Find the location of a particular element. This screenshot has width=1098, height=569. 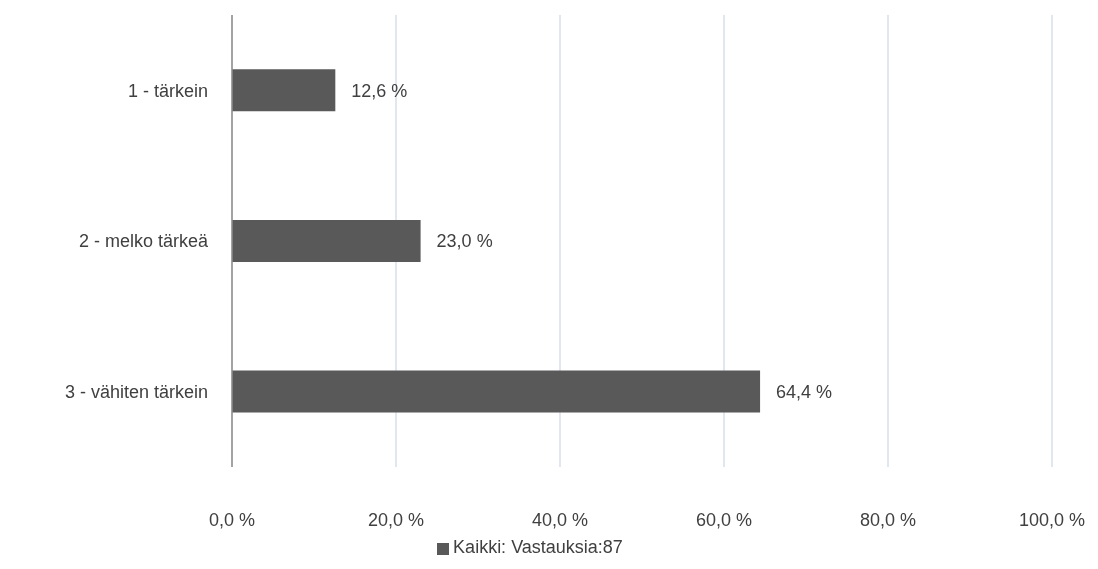

y-tick-label: 2 - melko tärkeä is located at coordinates (143, 241).